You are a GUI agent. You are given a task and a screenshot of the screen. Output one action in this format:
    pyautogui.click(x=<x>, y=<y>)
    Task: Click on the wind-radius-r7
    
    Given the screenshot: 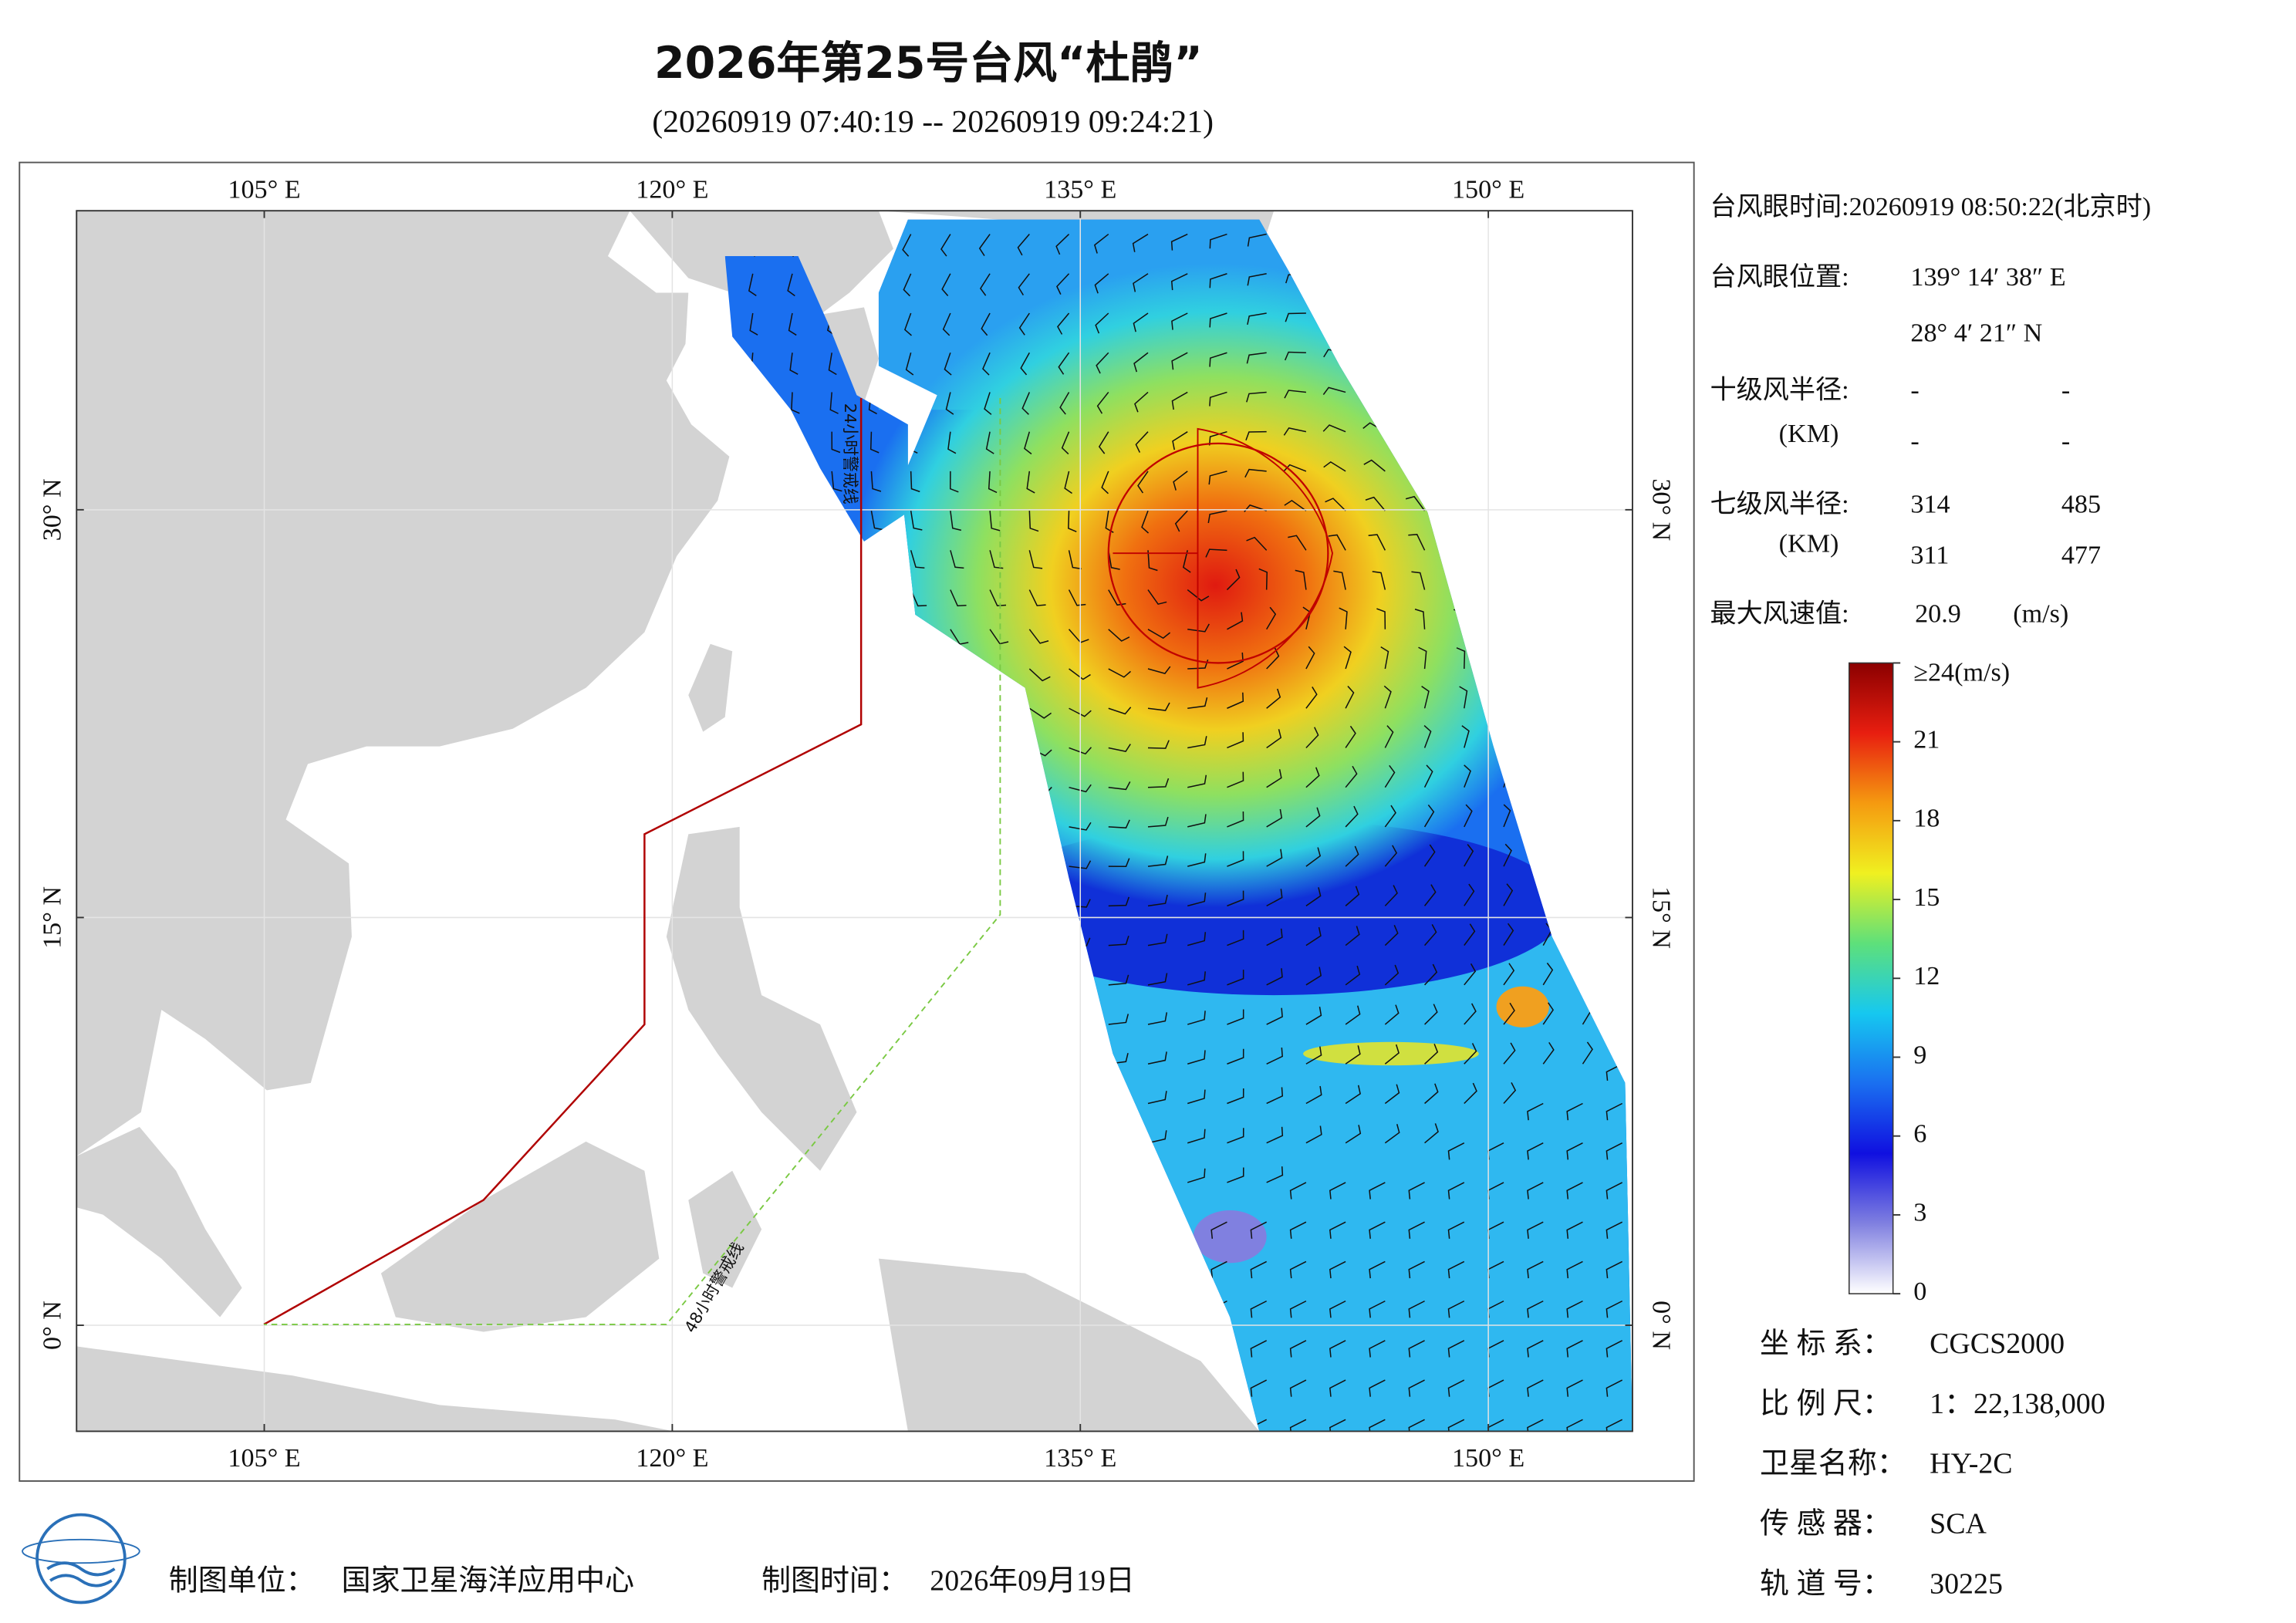 What is the action you would take?
    pyautogui.click(x=1223, y=558)
    